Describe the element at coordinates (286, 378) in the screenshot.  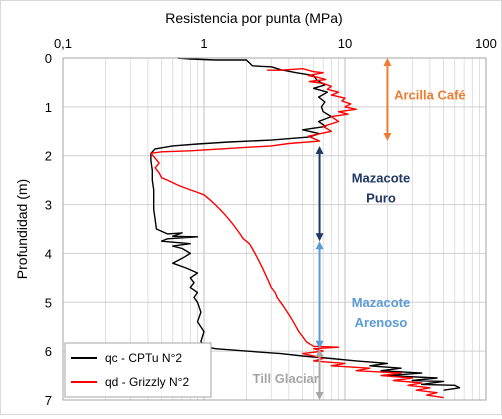
I see `annotation-label: Till Glaciar` at that location.